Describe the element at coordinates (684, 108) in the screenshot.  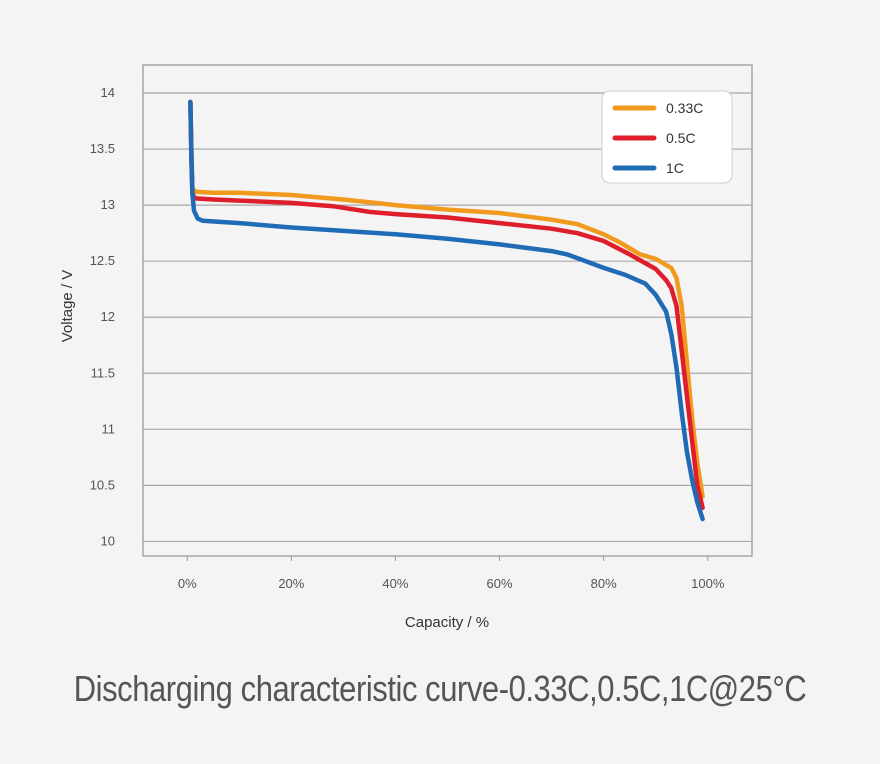
I see `legend-label: 0.33C` at that location.